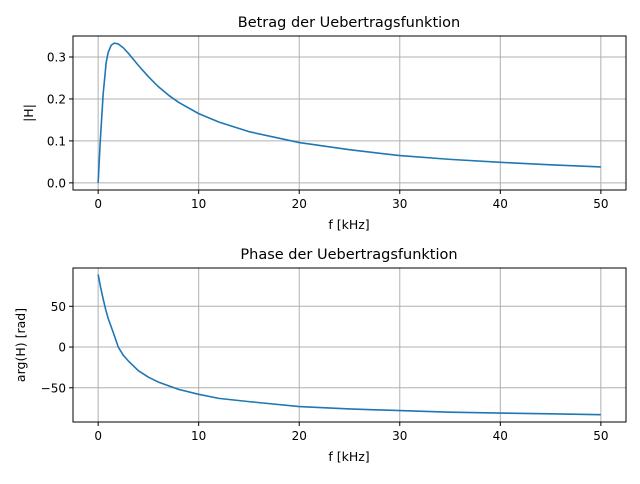 This screenshot has width=640, height=484. Describe the element at coordinates (28, 113) in the screenshot. I see `magnitude-y-axis-label: |H|` at that location.